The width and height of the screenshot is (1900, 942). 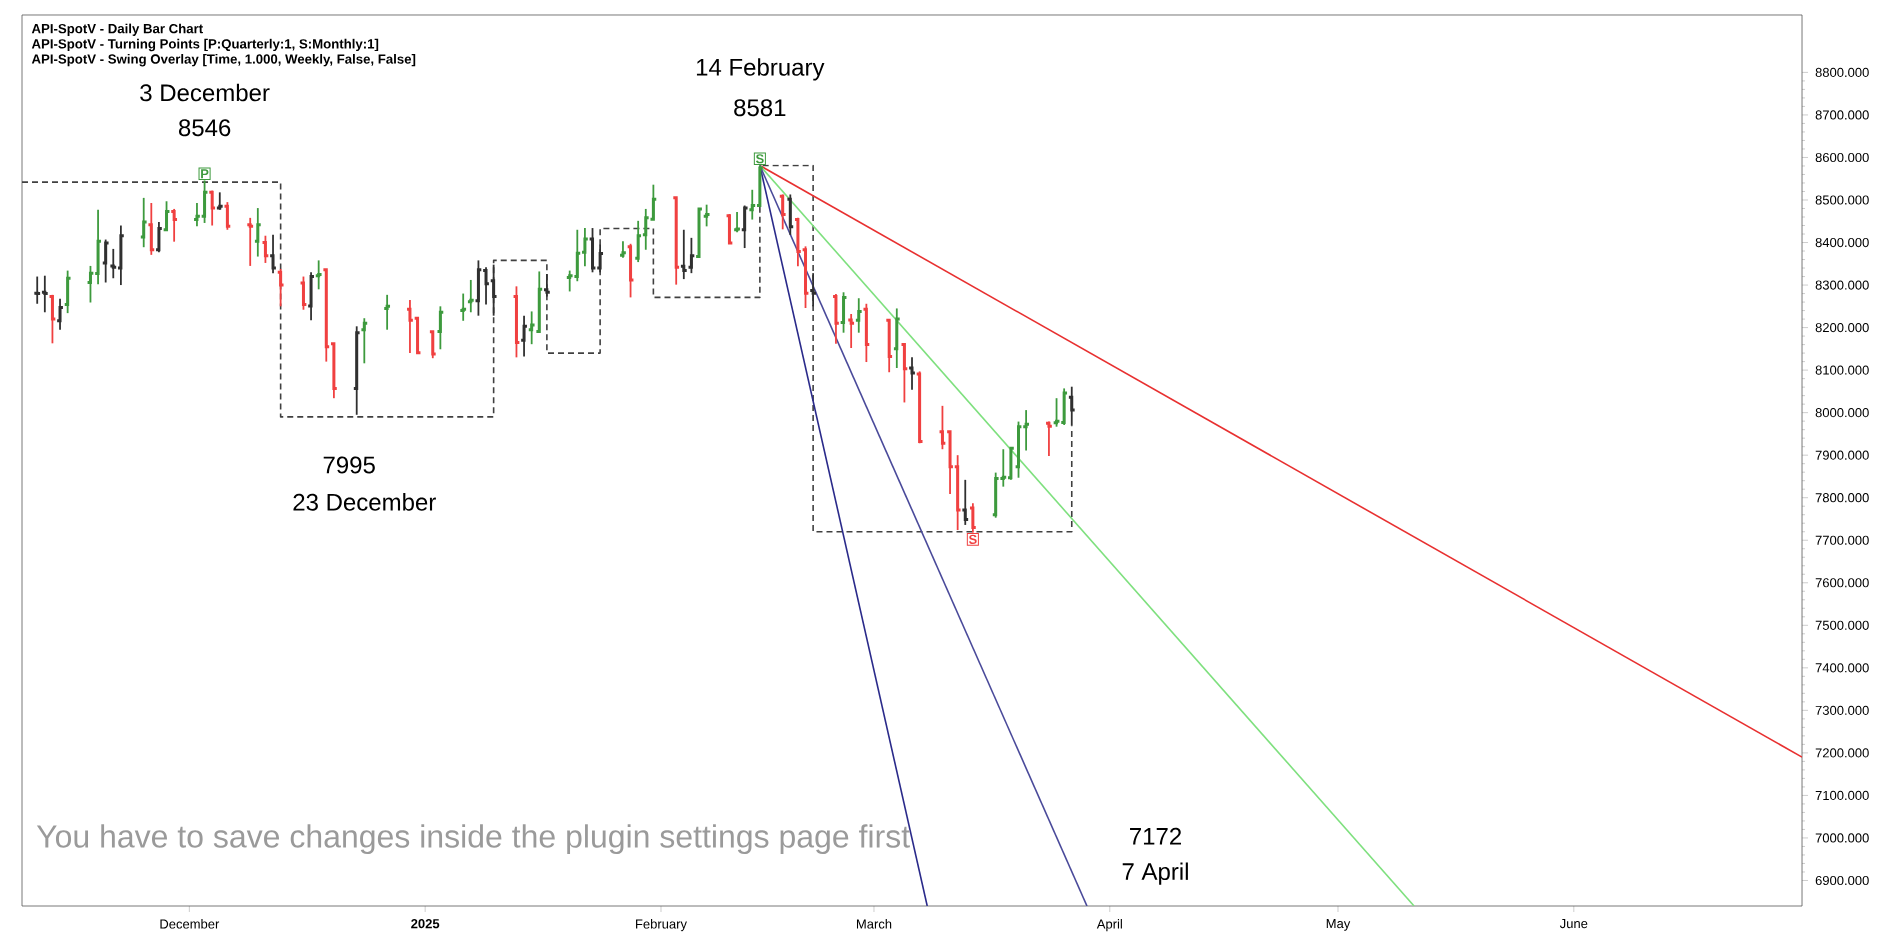 I want to click on x-tick-label: April, so click(x=1109, y=925).